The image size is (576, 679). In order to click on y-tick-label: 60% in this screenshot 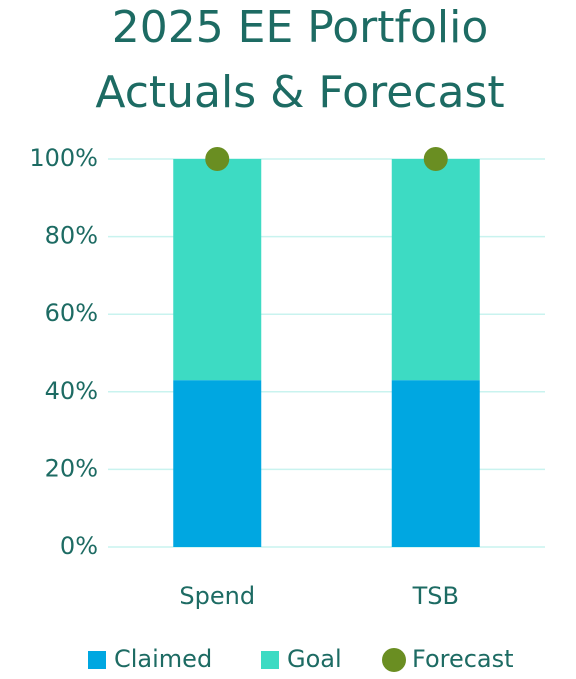, I will do `click(71, 313)`.